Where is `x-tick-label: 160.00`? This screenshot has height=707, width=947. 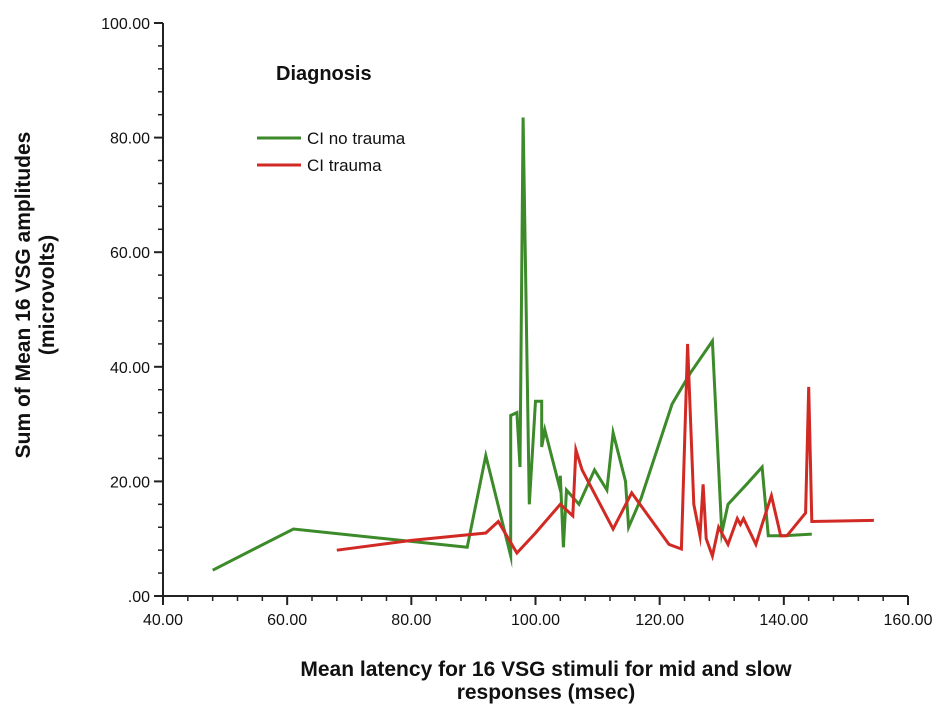 x-tick-label: 160.00 is located at coordinates (908, 620).